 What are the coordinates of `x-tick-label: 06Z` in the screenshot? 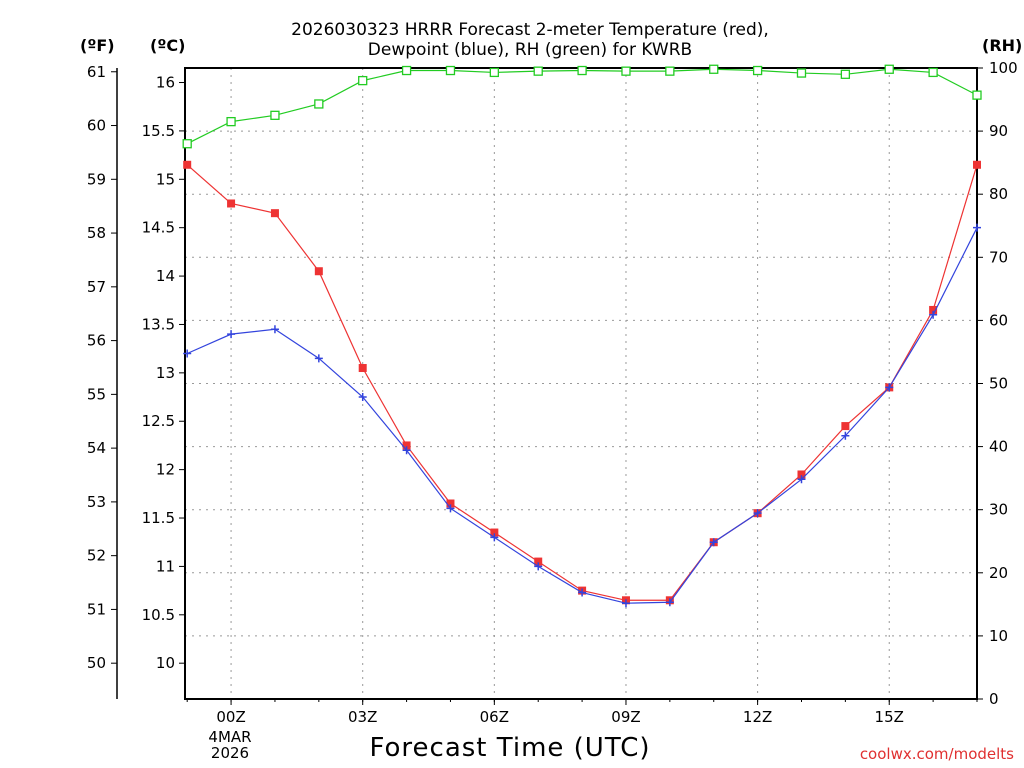 It's located at (494, 717).